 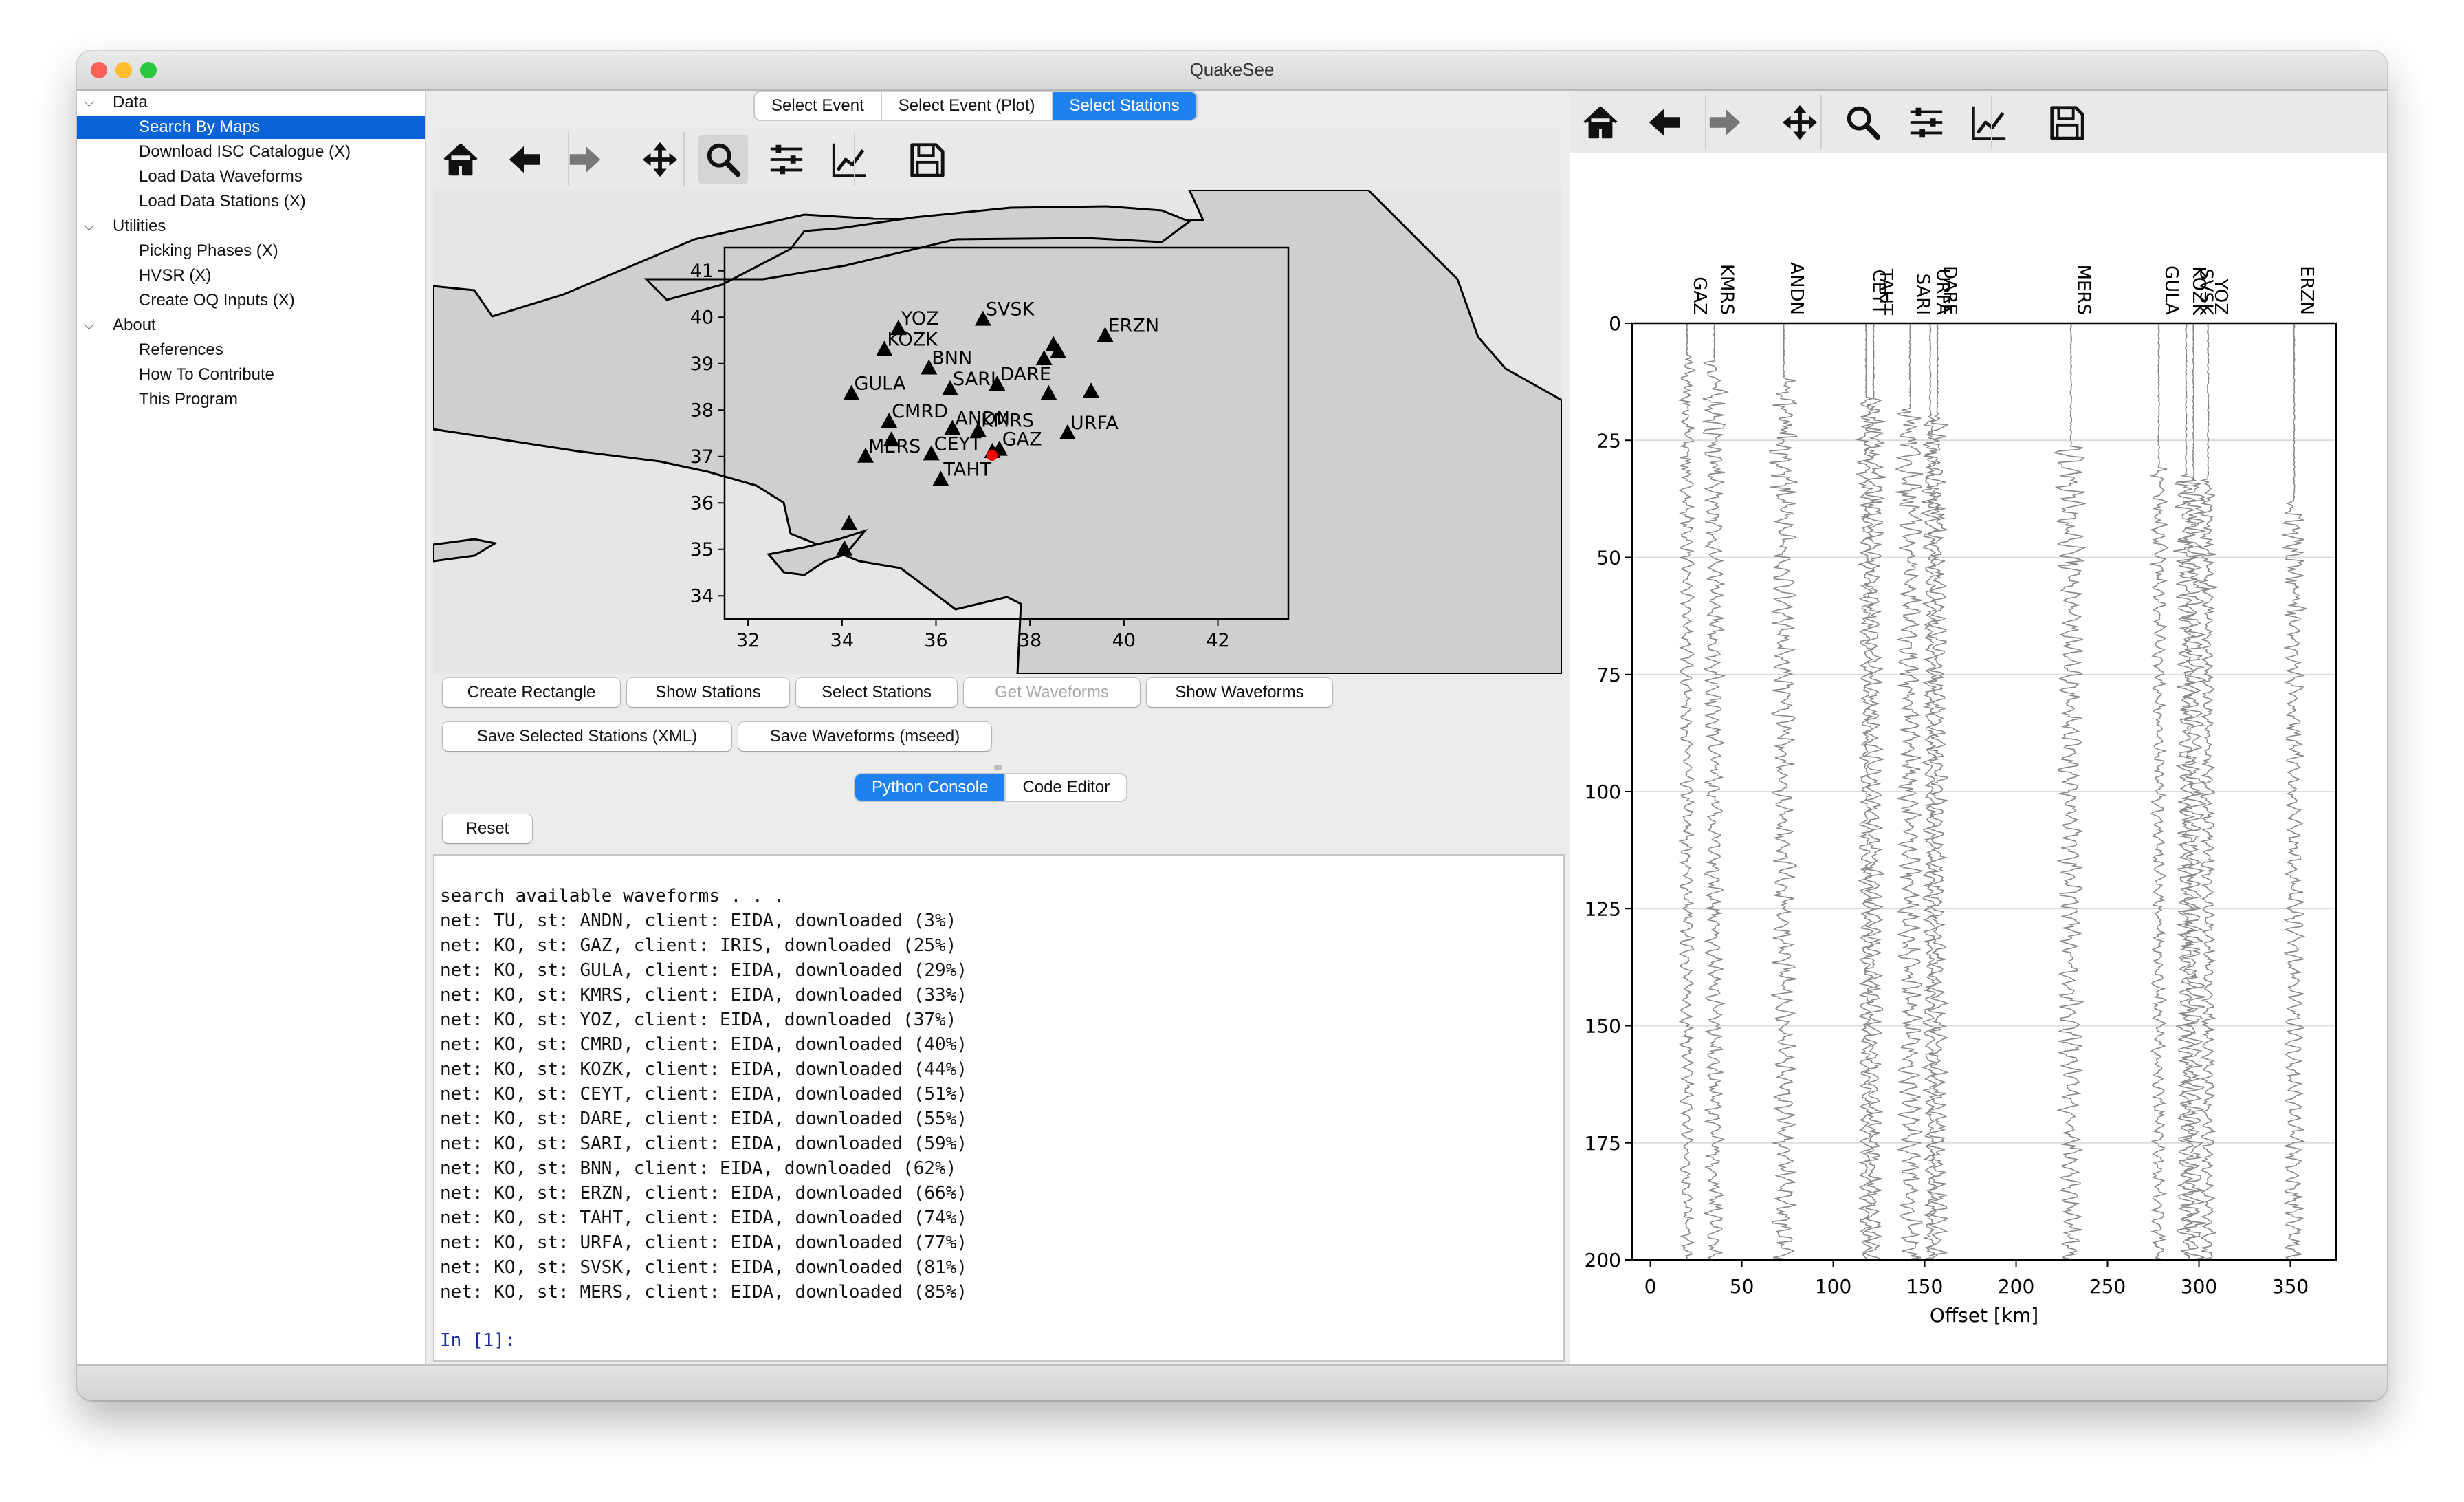 I want to click on minimize-window-button, so click(x=124, y=70).